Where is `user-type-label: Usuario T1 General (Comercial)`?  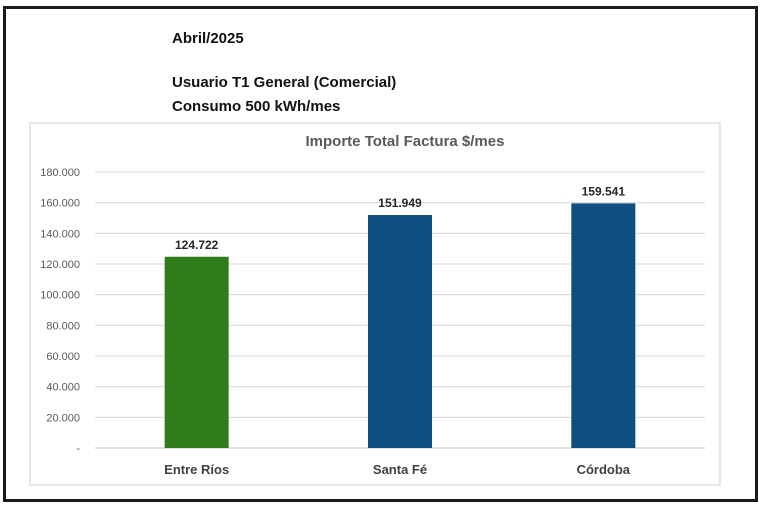 user-type-label: Usuario T1 General (Comercial) is located at coordinates (284, 82).